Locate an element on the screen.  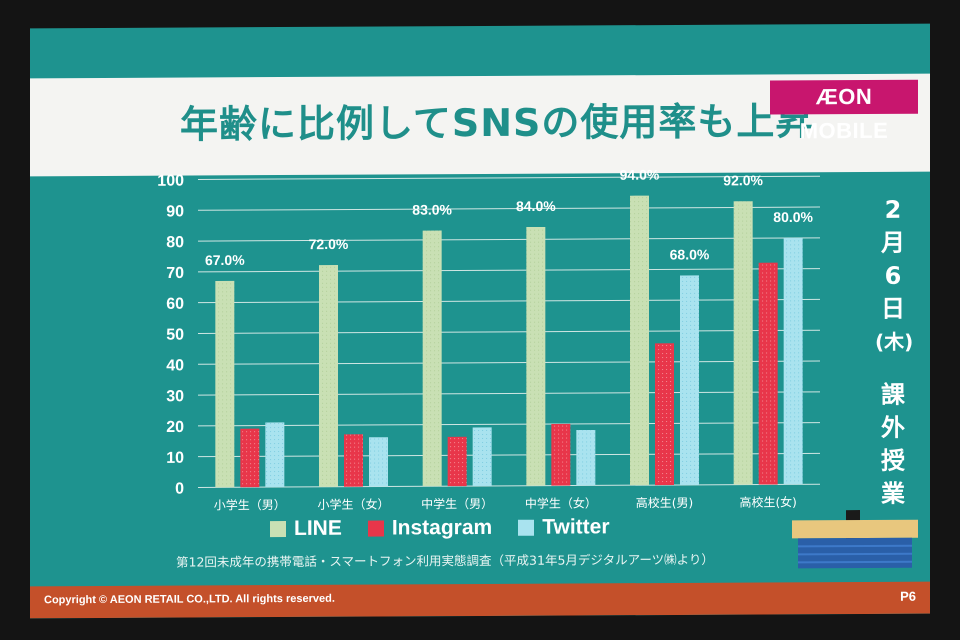
y-tick-label: 100 is located at coordinates (170, 181).